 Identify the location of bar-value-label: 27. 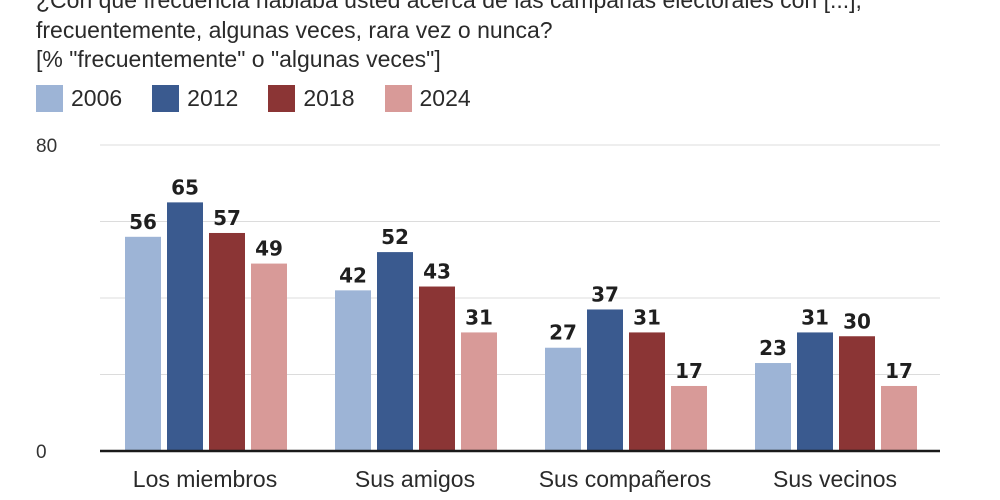
(563, 333).